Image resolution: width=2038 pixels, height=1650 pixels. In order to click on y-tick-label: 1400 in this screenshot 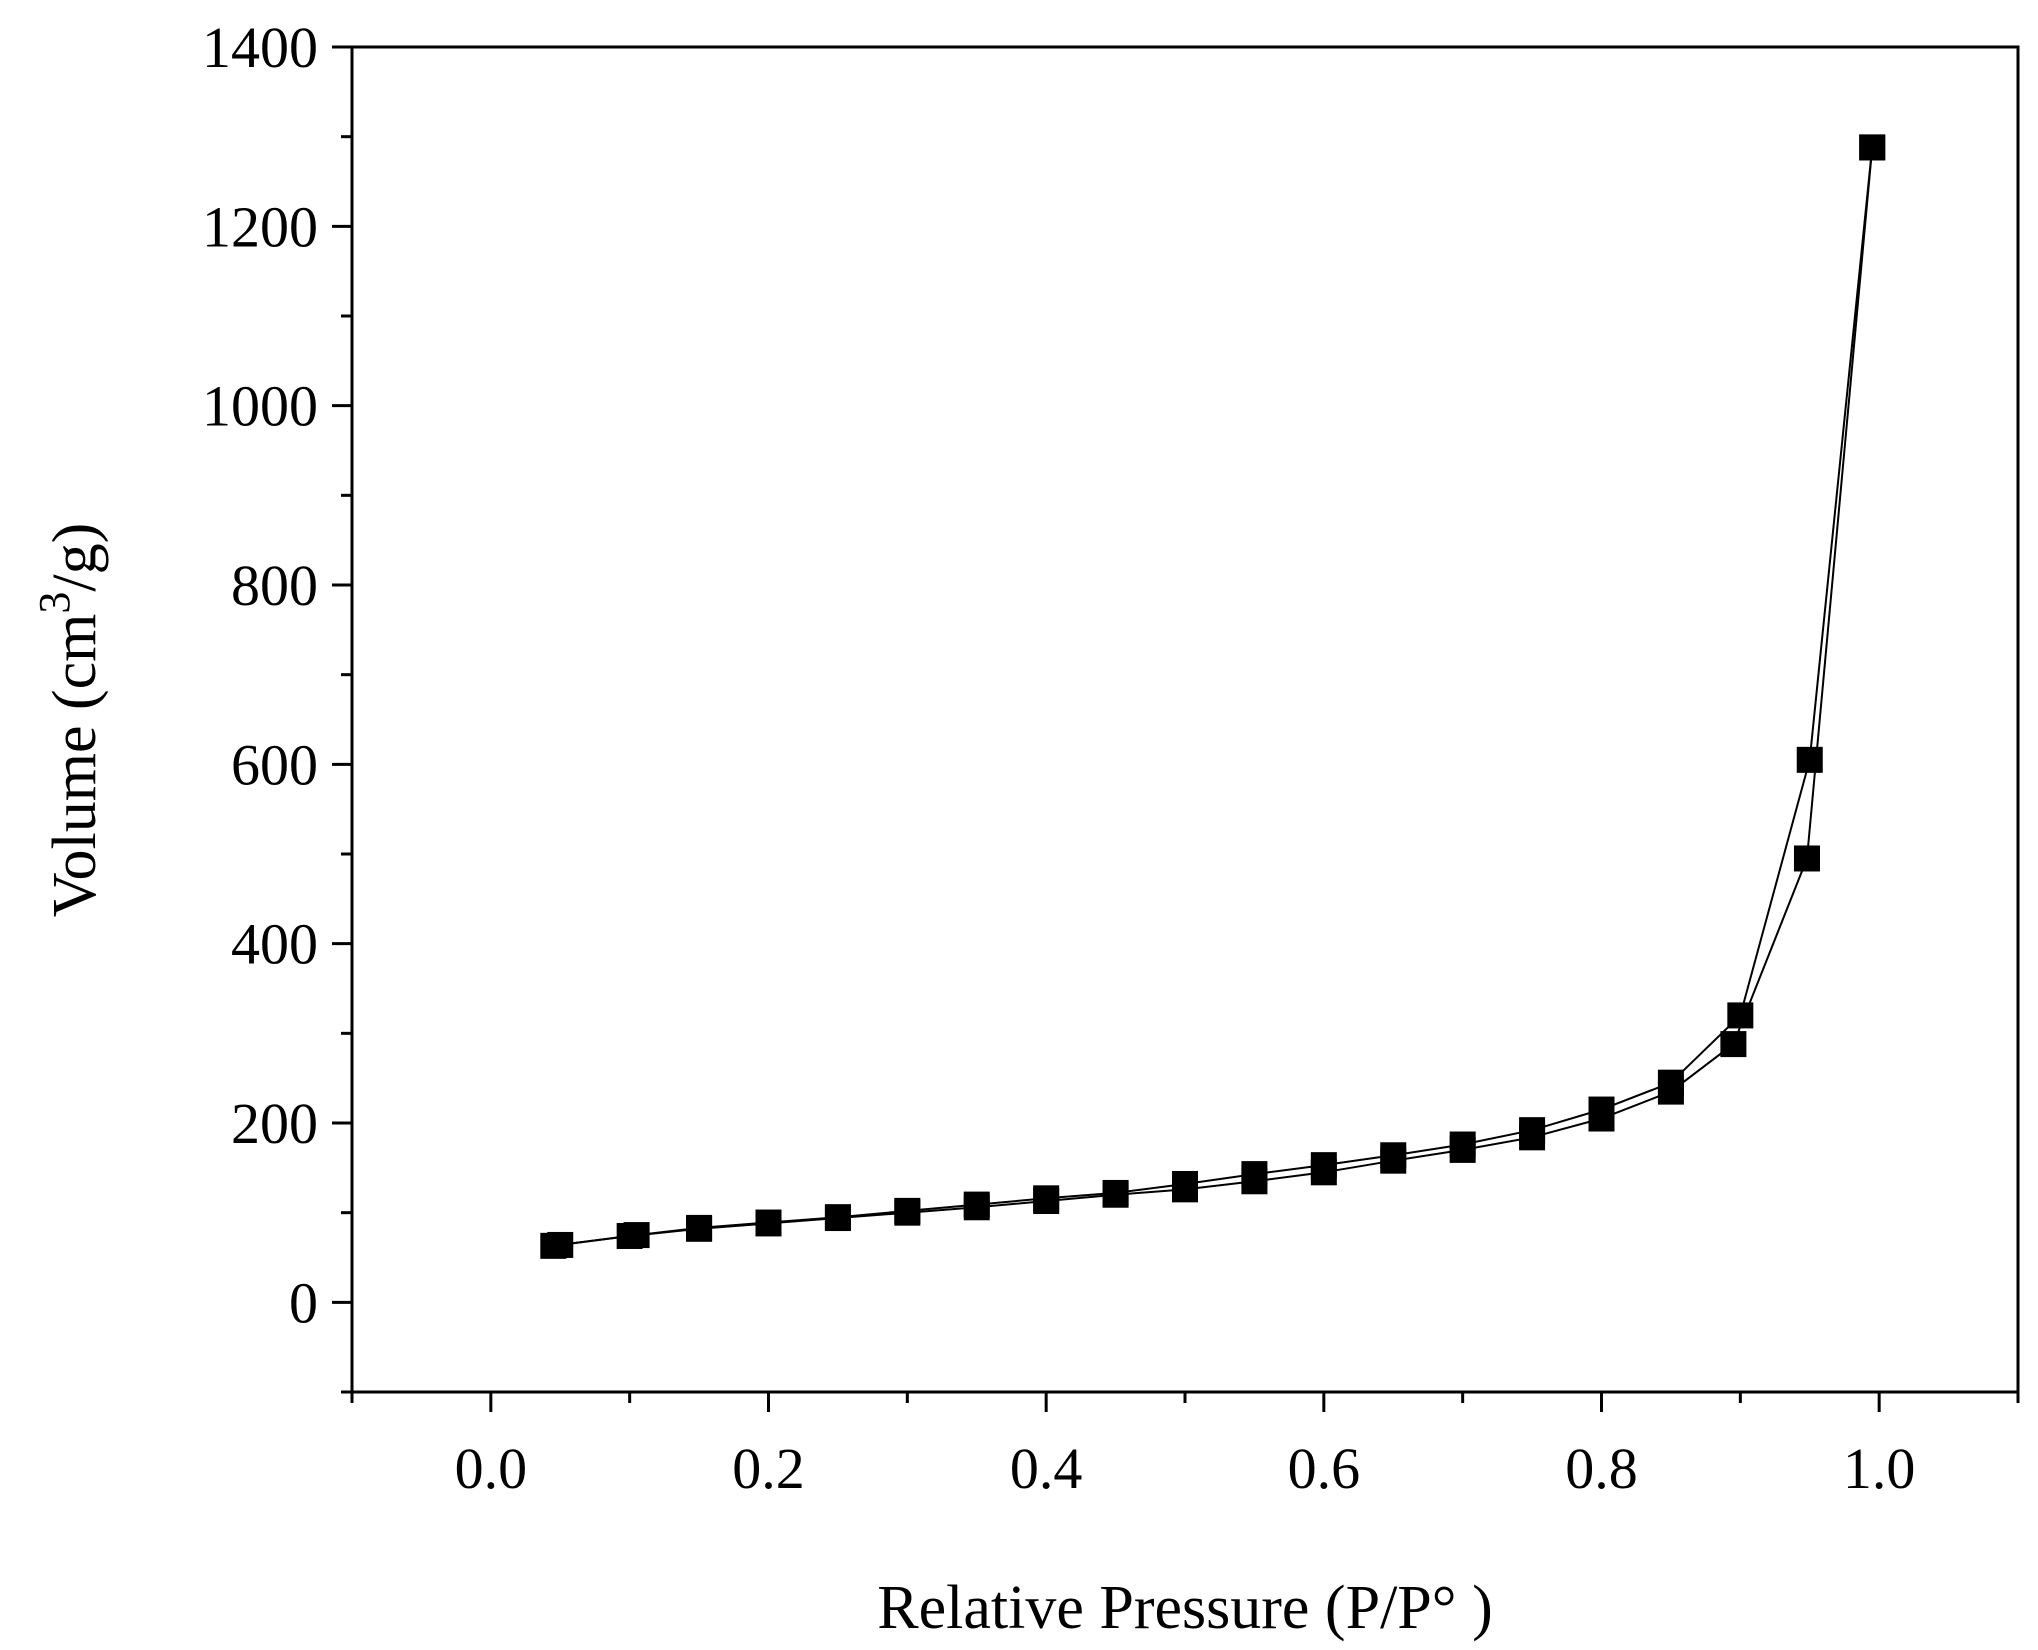, I will do `click(260, 47)`.